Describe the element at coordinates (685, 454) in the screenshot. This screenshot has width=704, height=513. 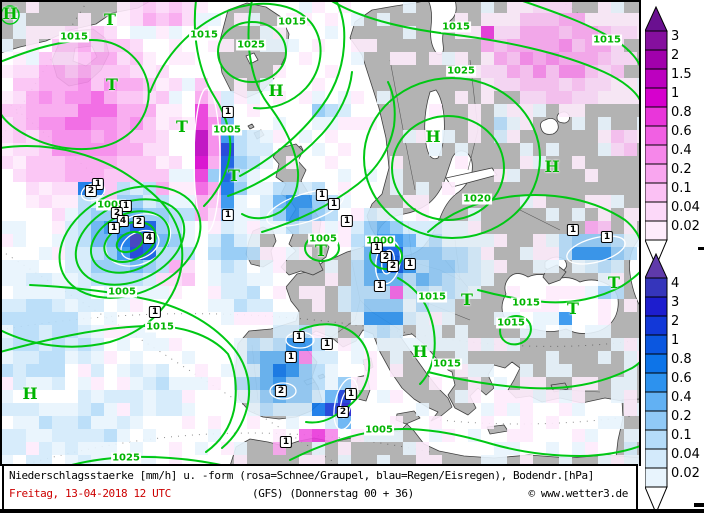
I see `rain-scale-value: 0.04` at that location.